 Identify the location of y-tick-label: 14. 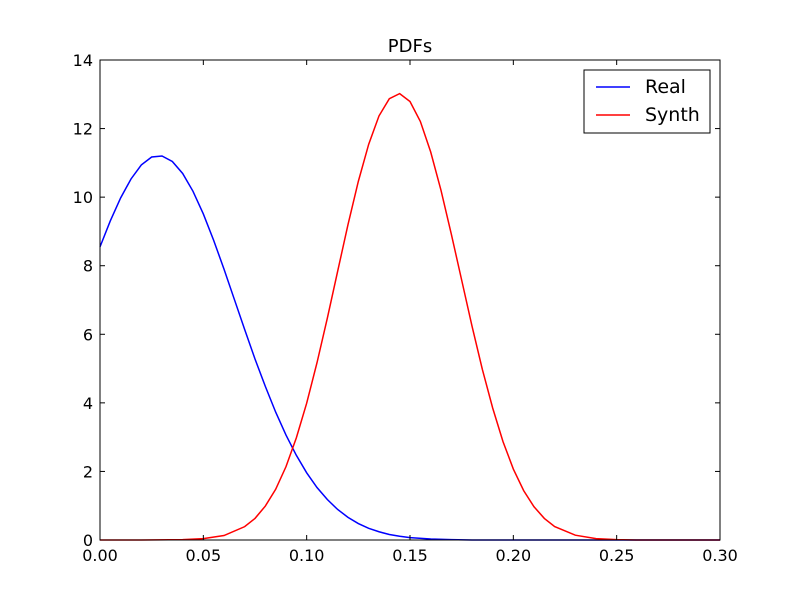
(83, 60).